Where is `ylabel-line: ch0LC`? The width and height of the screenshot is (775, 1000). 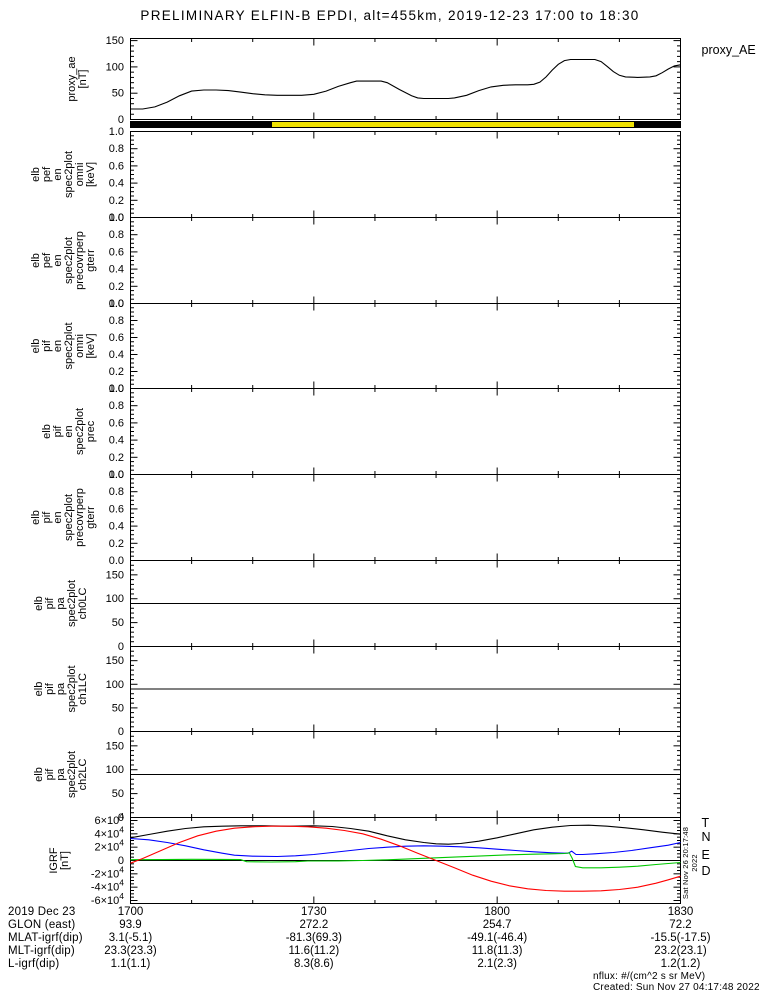
ylabel-line: ch0LC is located at coordinates (83, 604).